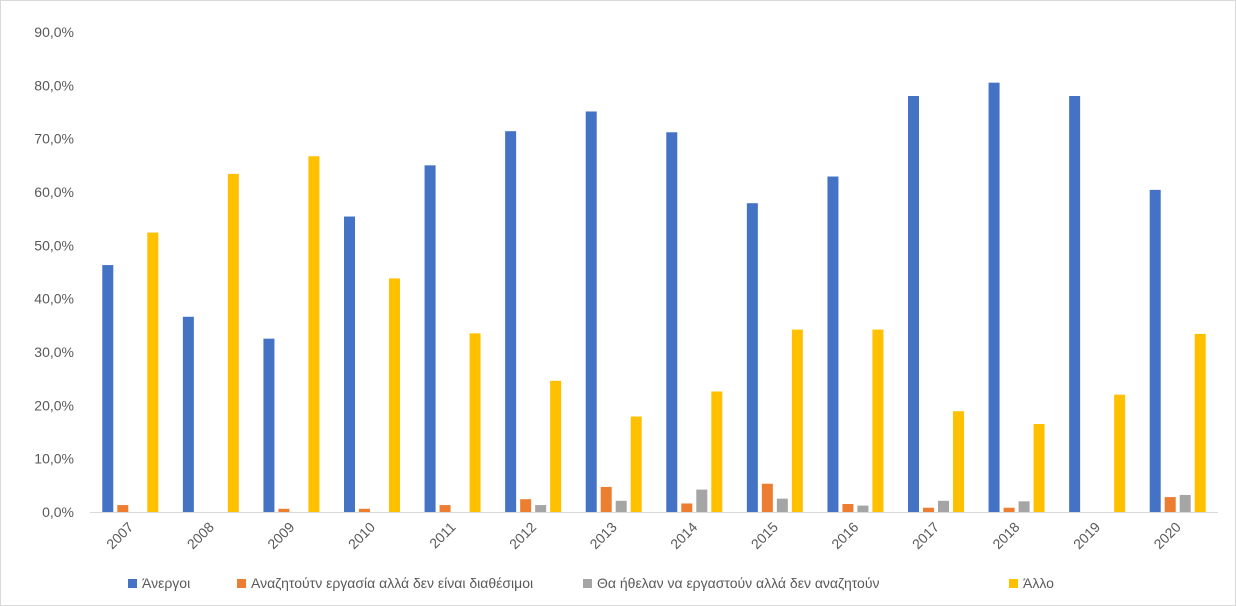 The image size is (1236, 606). What do you see at coordinates (54, 85) in the screenshot?
I see `y-tick-label: 80,0%` at bounding box center [54, 85].